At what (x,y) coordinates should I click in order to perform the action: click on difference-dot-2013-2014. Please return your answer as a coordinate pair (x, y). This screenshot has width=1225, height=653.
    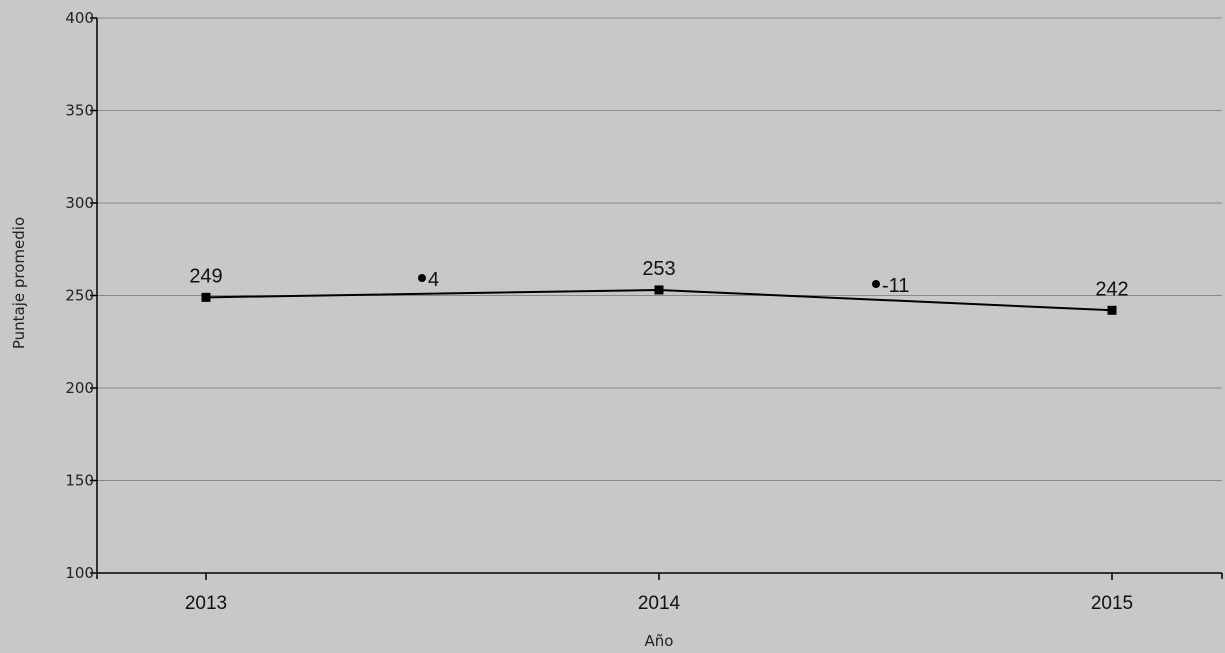
    Looking at the image, I should click on (422, 278).